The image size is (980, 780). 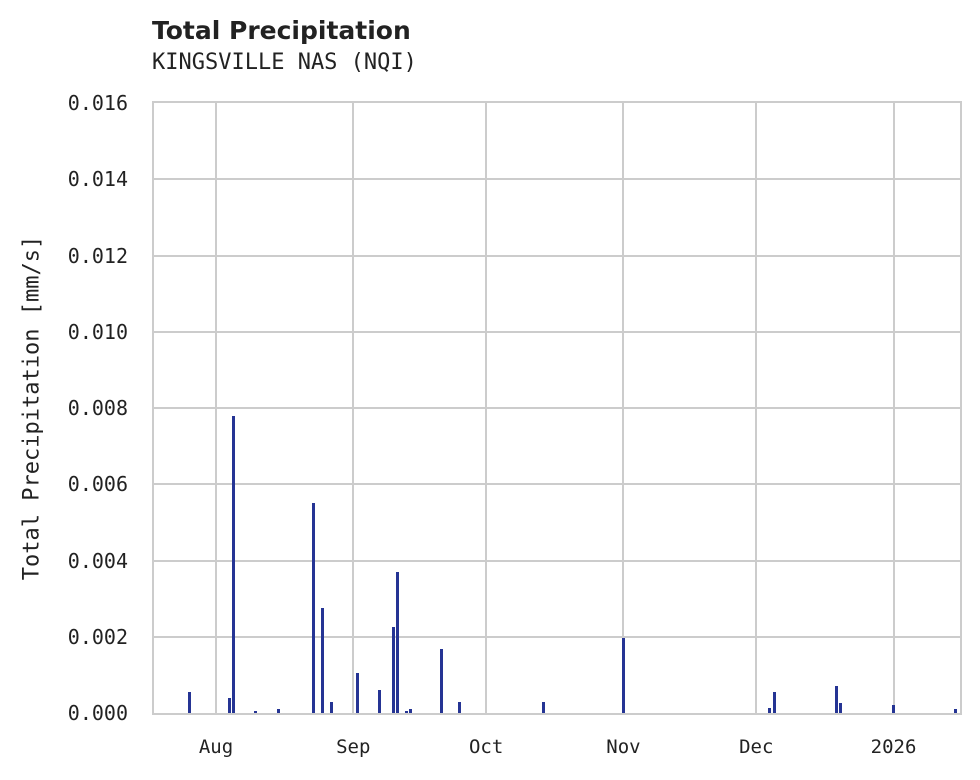 I want to click on y-tick-label: 0.006, so click(x=97, y=484).